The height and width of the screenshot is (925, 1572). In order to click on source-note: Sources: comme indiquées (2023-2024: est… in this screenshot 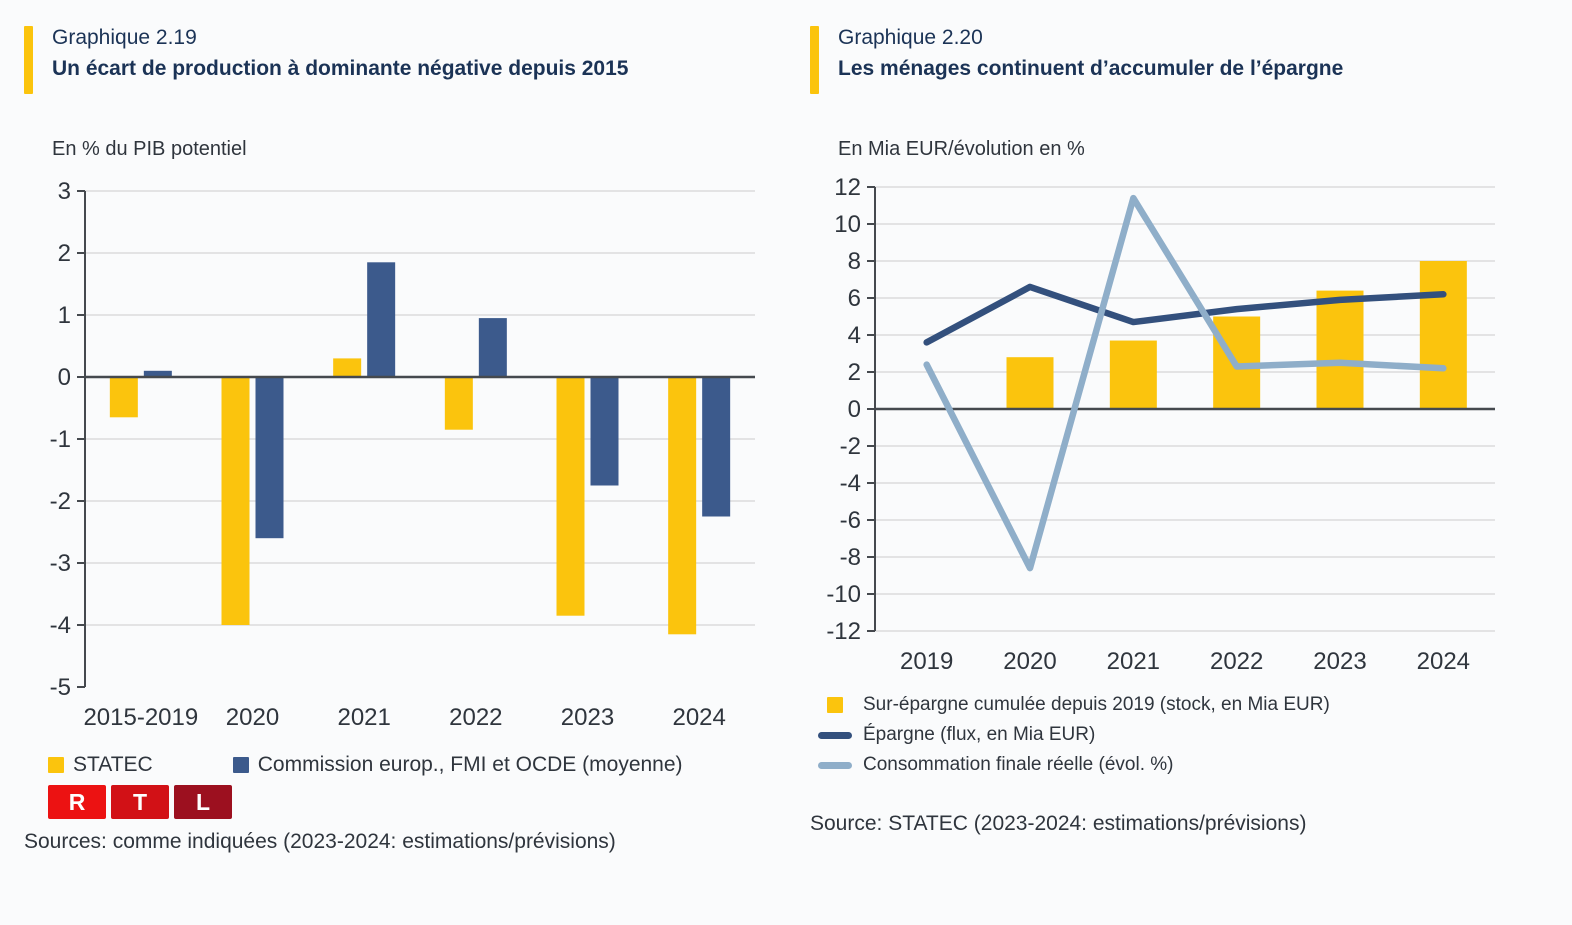, I will do `click(320, 841)`.